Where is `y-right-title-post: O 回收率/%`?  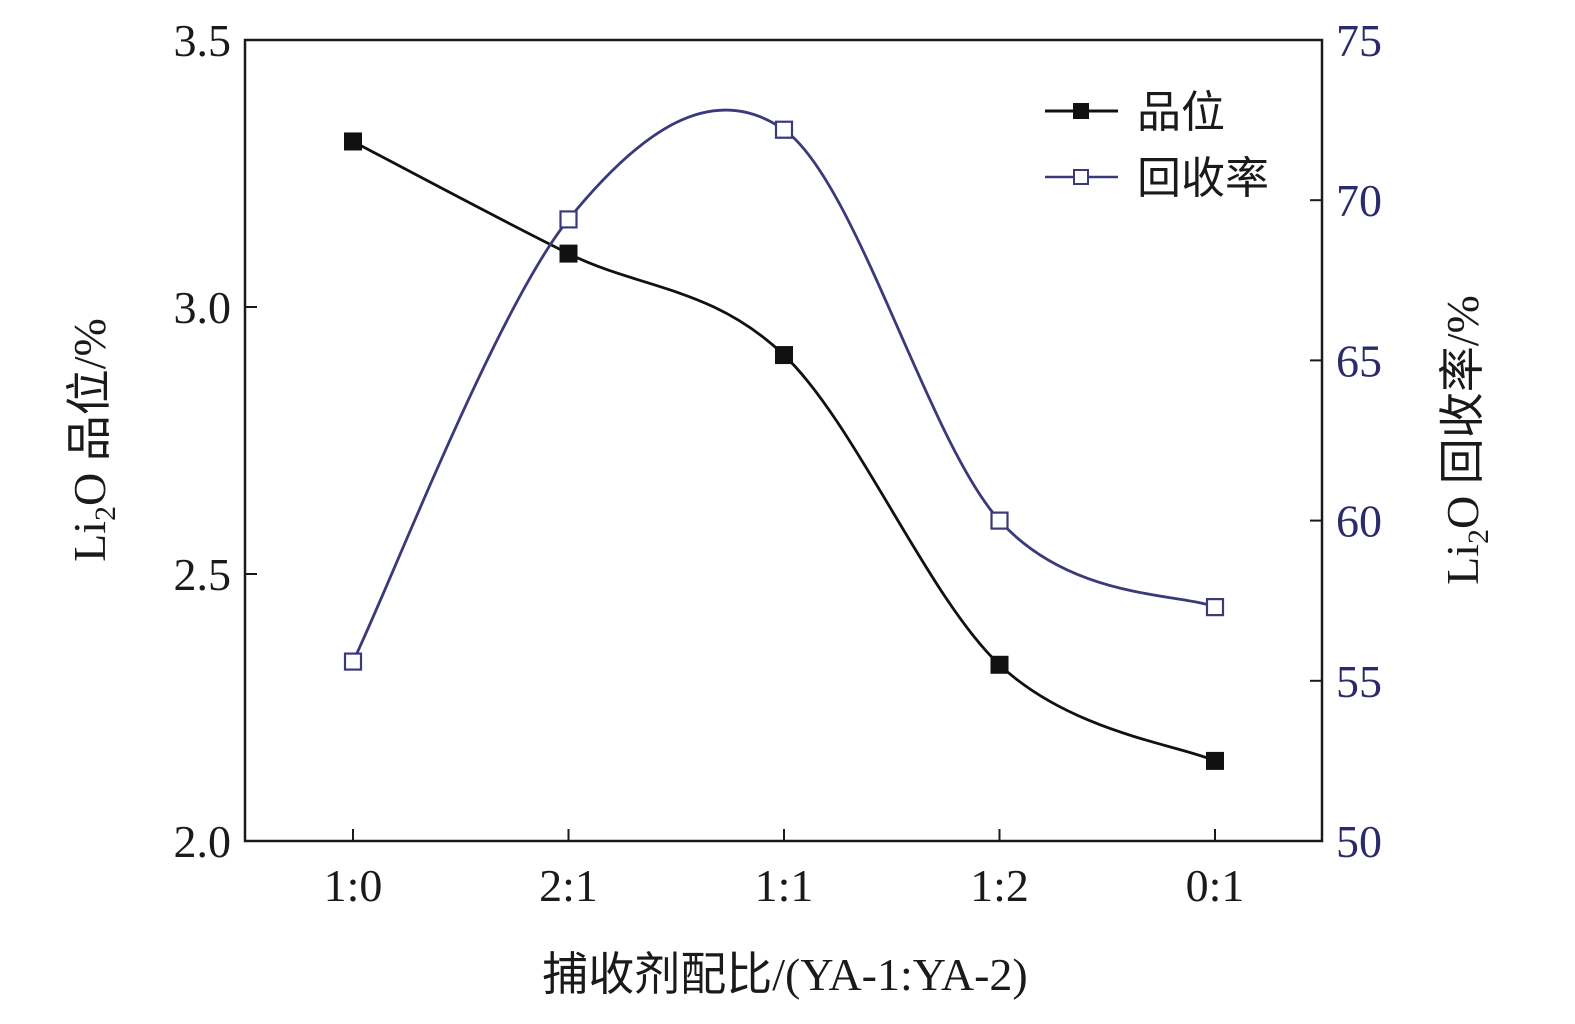 y-right-title-post: O 回收率/% is located at coordinates (1462, 412).